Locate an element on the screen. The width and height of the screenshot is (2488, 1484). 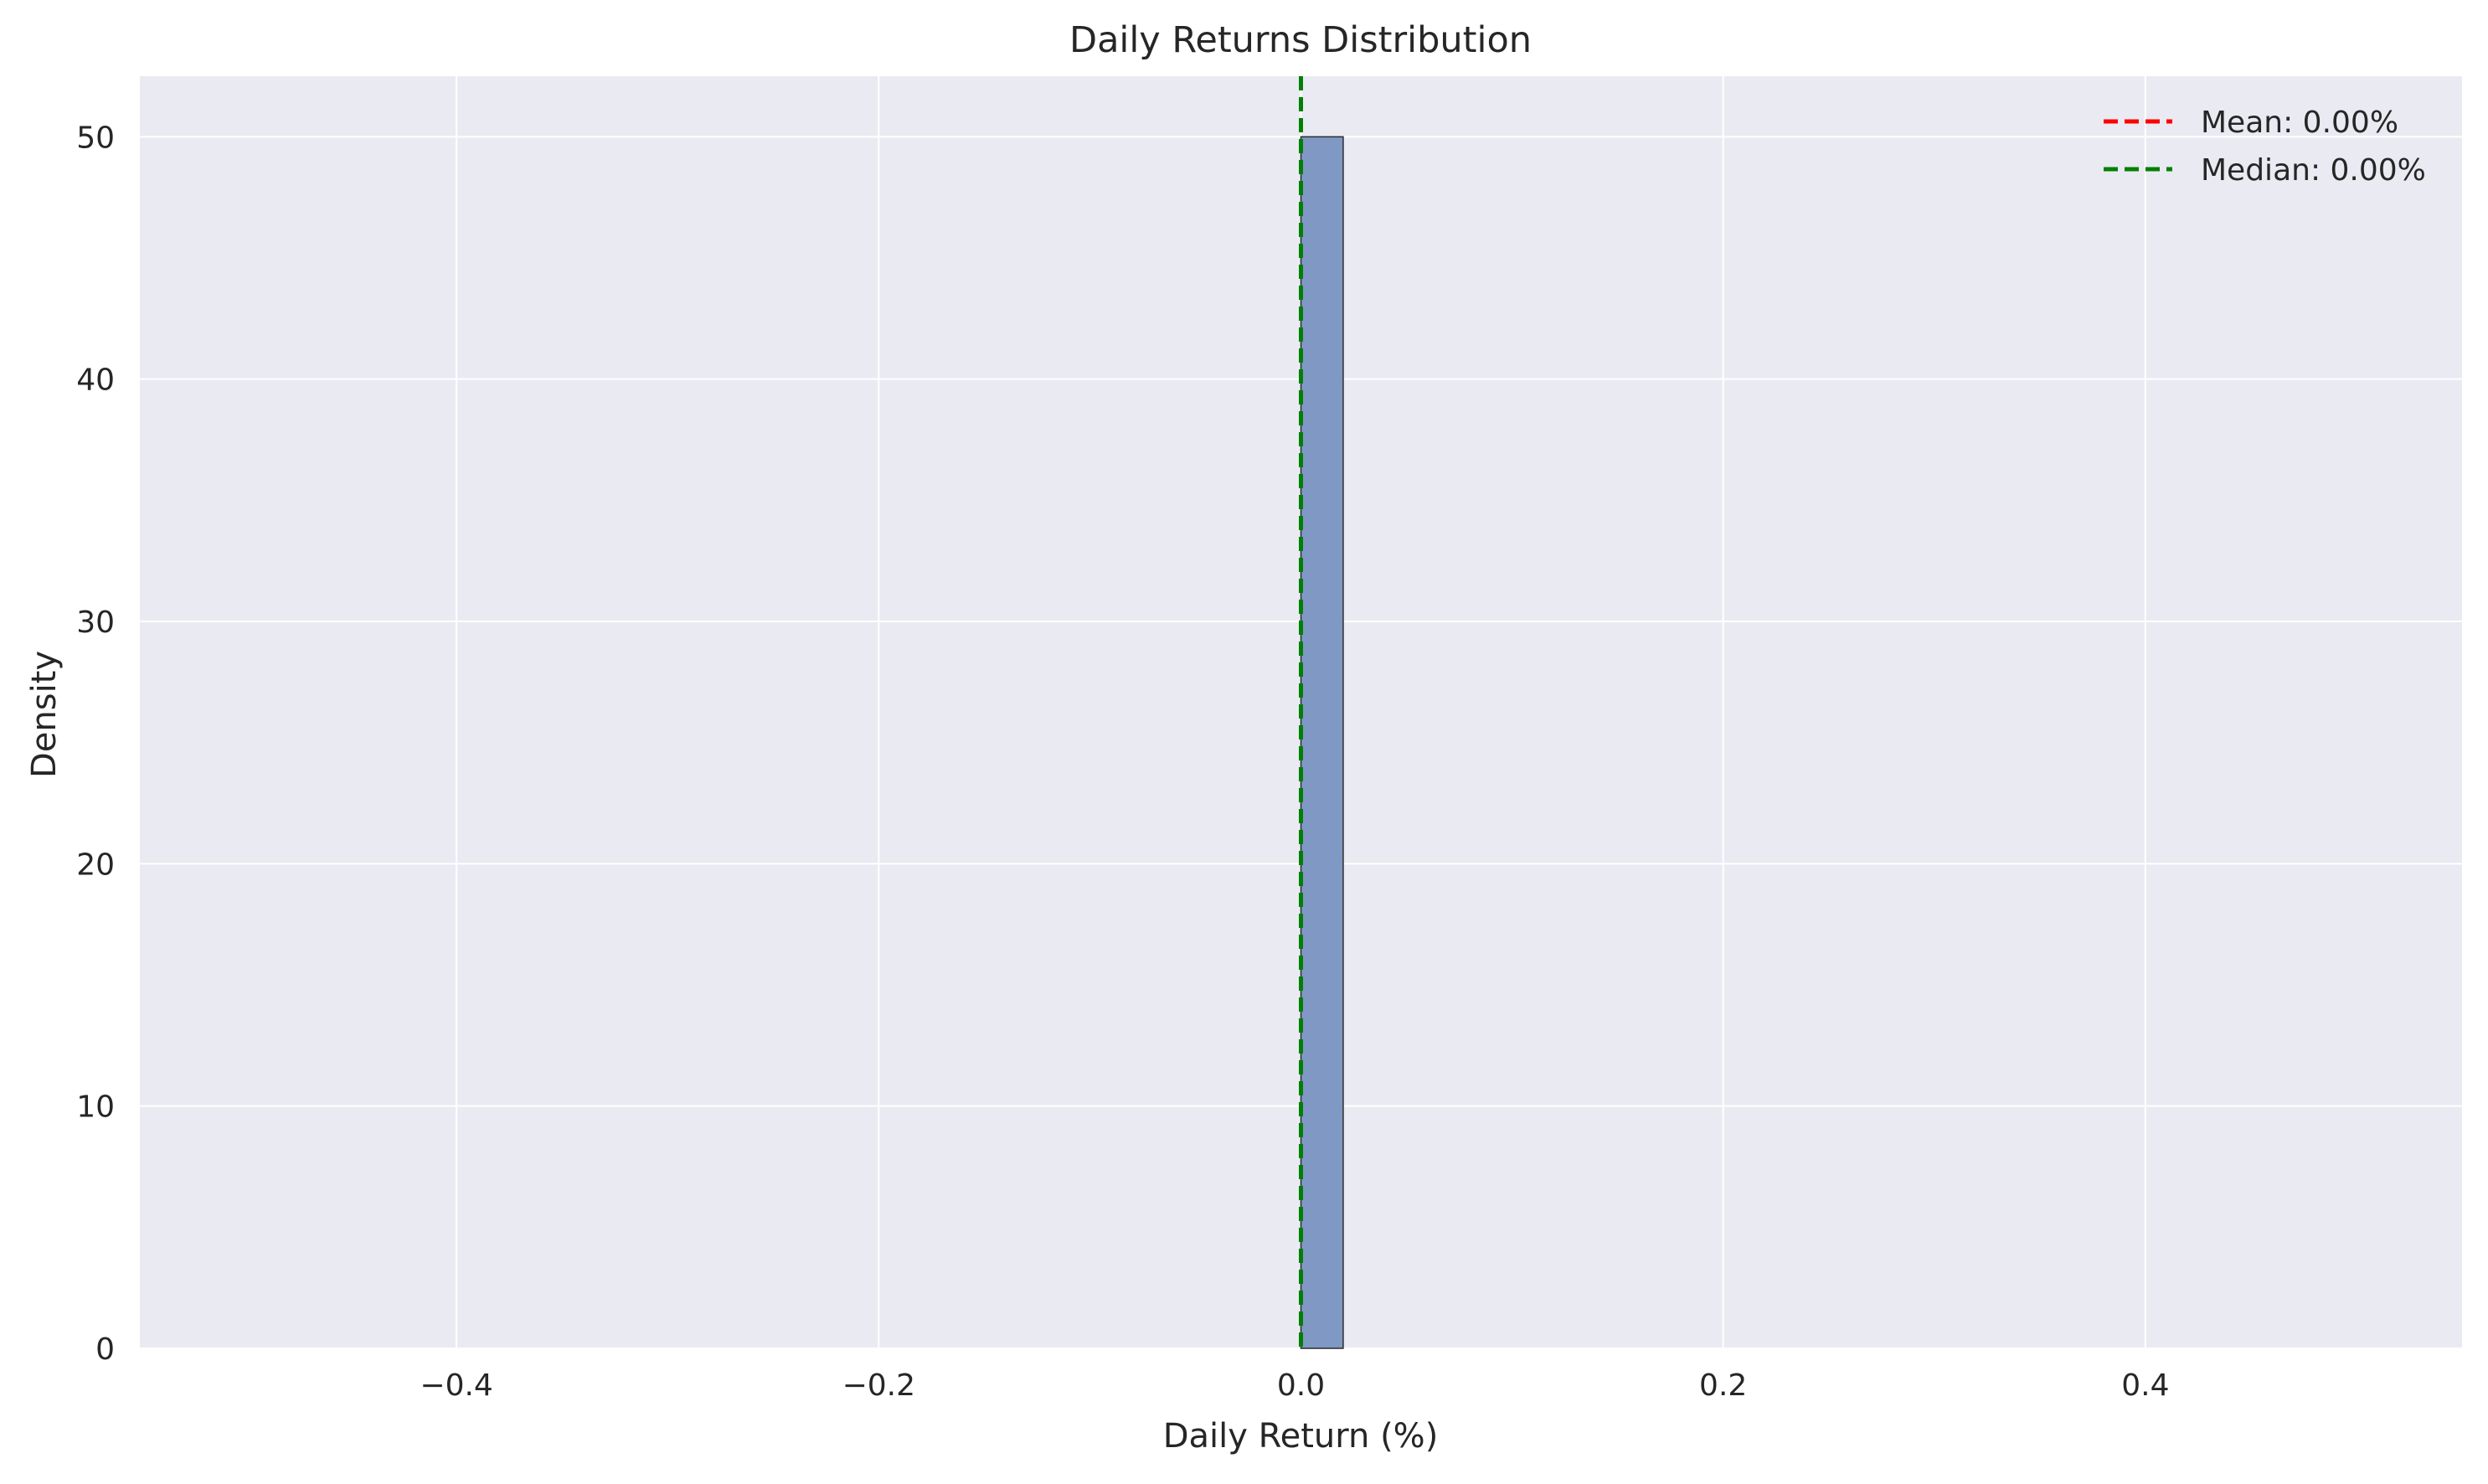
y-tick-label: 50 is located at coordinates (96, 138).